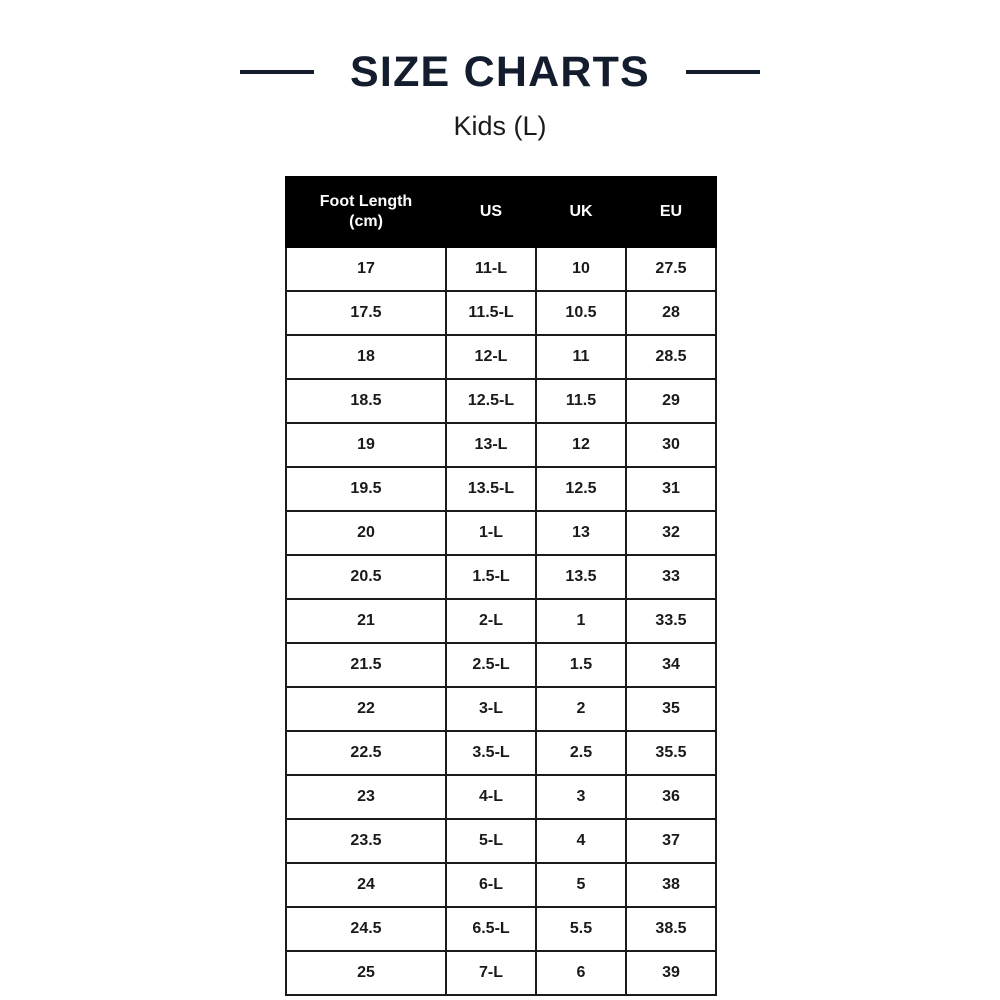  I want to click on table-row: 23 4-L 3 36, so click(501, 797).